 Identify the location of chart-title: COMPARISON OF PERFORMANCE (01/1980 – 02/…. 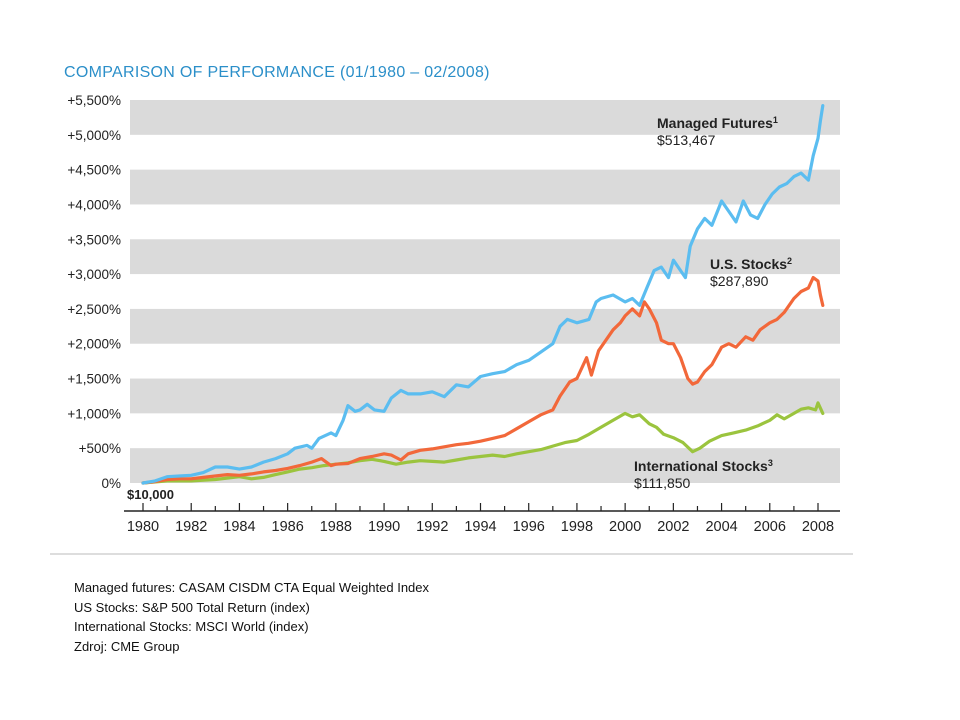
(277, 72).